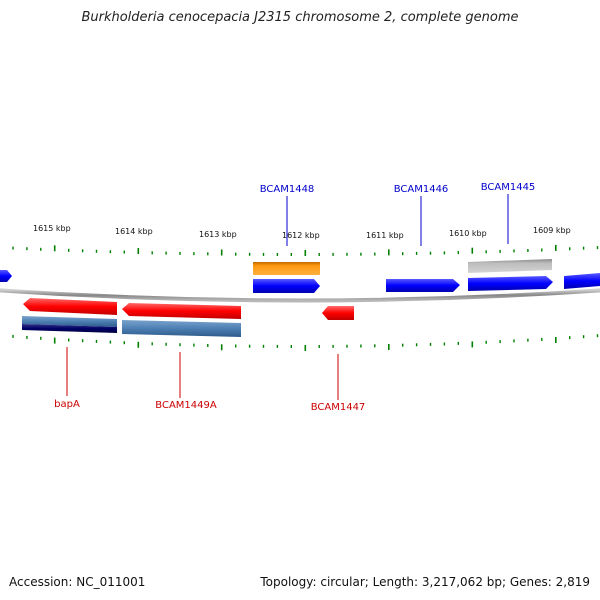 This screenshot has height=600, width=600. I want to click on gene-right-edge-forward, so click(582, 281).